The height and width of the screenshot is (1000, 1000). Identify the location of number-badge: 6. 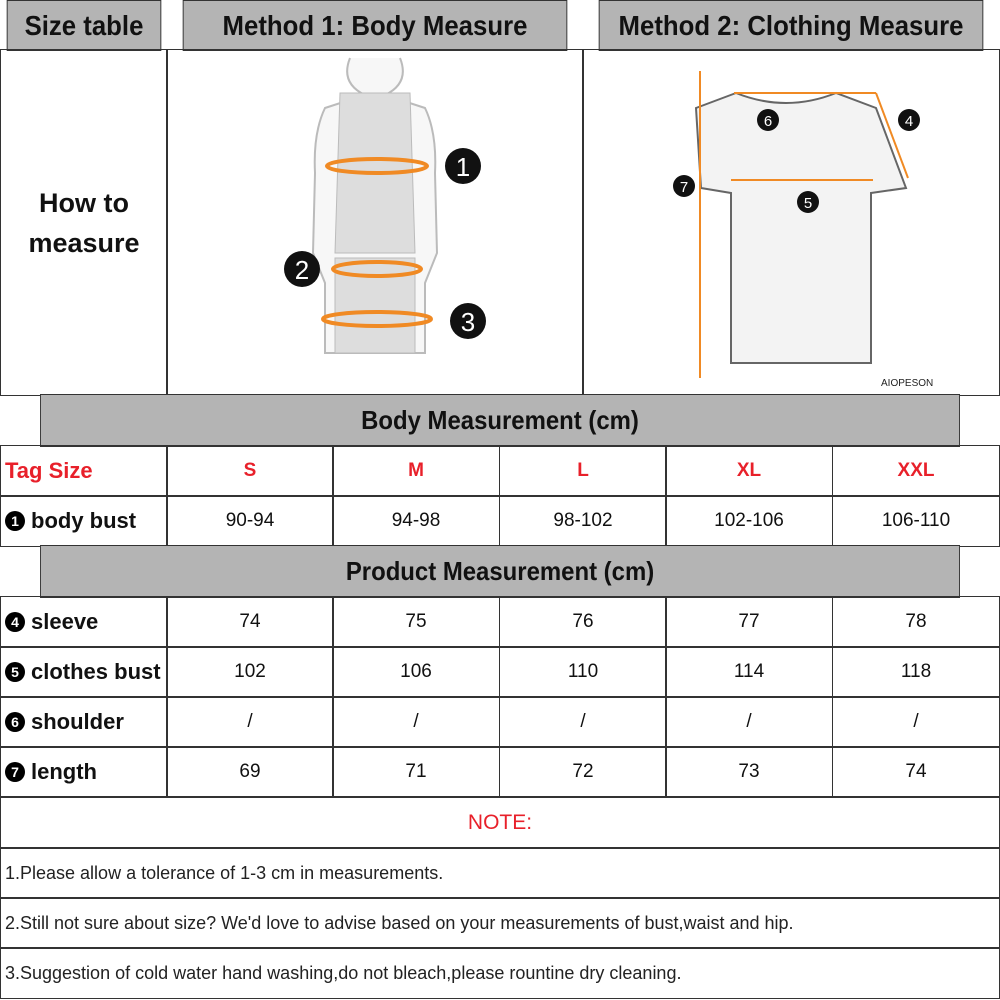
(15, 722).